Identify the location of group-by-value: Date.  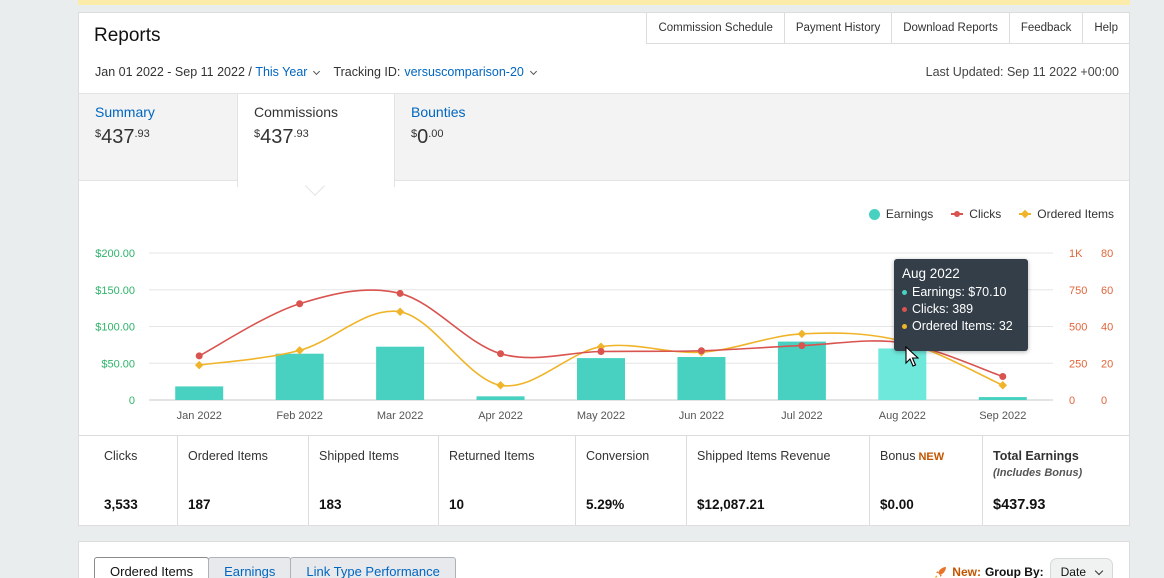
(1073, 571).